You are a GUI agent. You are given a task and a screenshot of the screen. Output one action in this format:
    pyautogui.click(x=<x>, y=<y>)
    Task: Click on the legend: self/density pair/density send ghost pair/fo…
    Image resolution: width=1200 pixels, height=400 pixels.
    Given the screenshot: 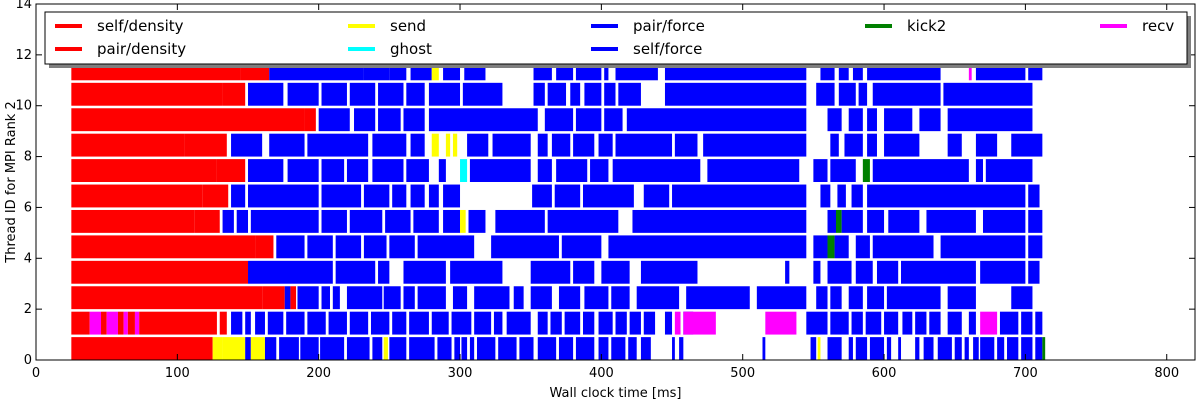 What is the action you would take?
    pyautogui.click(x=617, y=39)
    